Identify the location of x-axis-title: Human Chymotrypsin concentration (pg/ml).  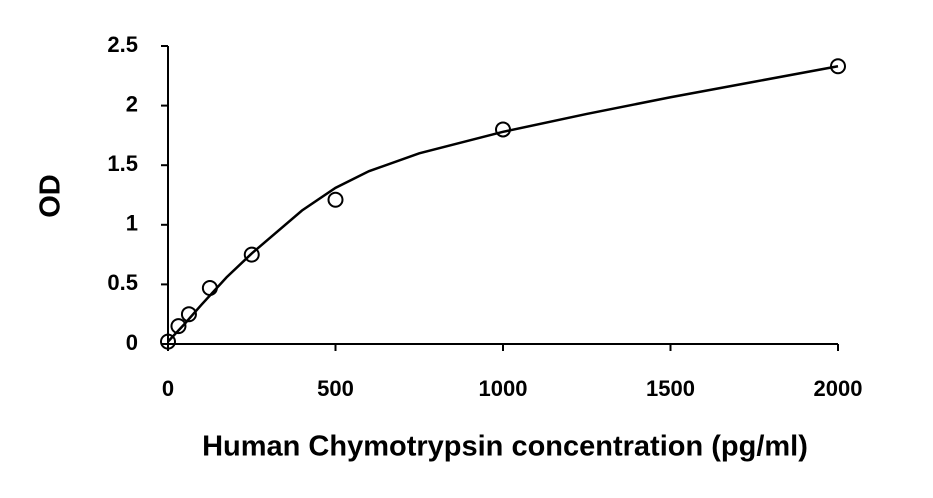
(505, 447).